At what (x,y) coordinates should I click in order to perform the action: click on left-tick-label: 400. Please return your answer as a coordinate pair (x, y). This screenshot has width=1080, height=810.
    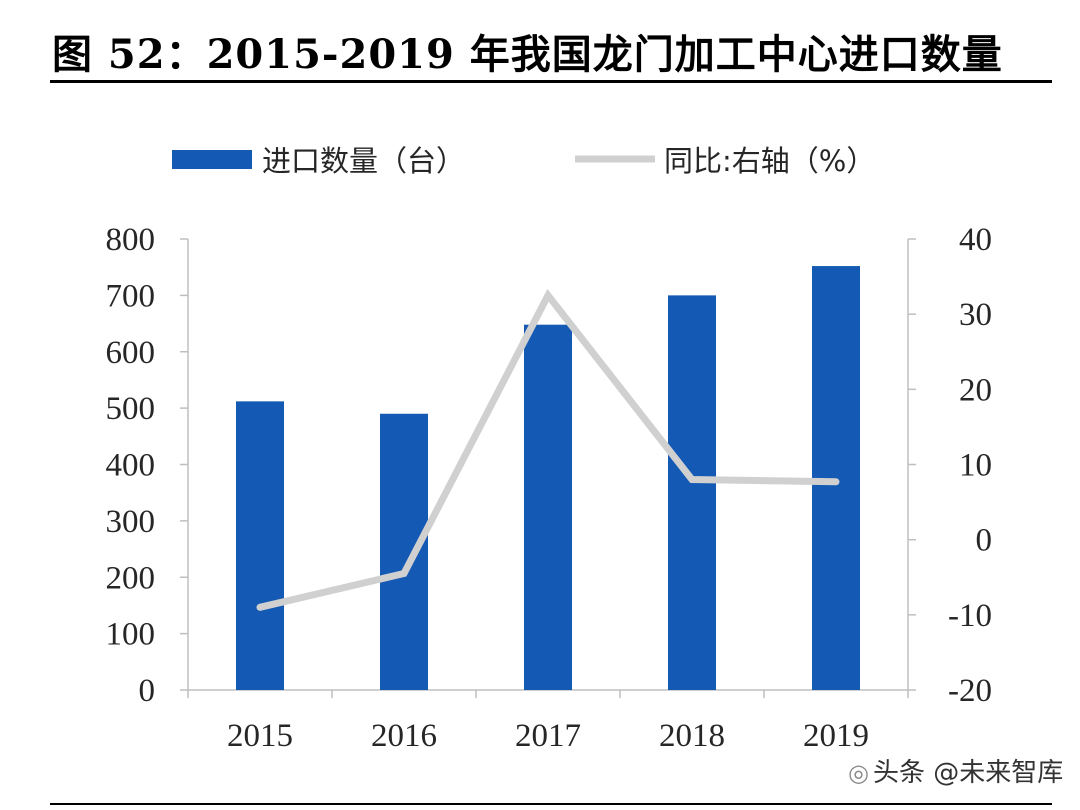
    Looking at the image, I should click on (131, 466).